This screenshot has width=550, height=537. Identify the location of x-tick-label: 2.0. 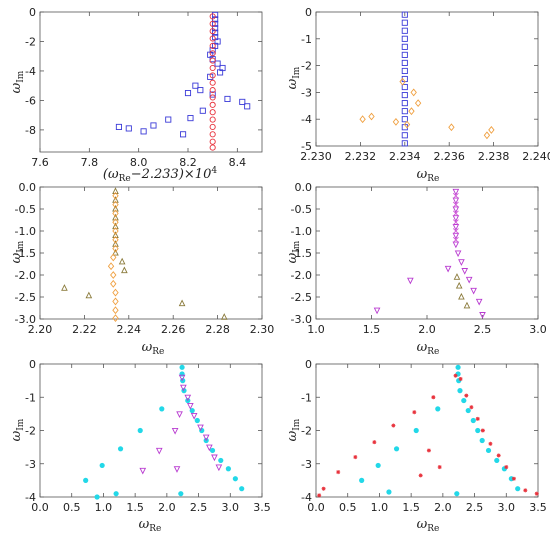
(443, 507).